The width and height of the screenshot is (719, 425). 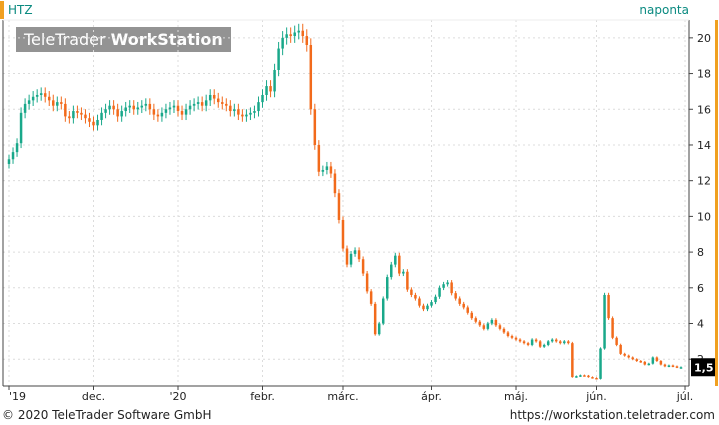 What do you see at coordinates (93, 396) in the screenshot?
I see `x-tick-label: dec.` at bounding box center [93, 396].